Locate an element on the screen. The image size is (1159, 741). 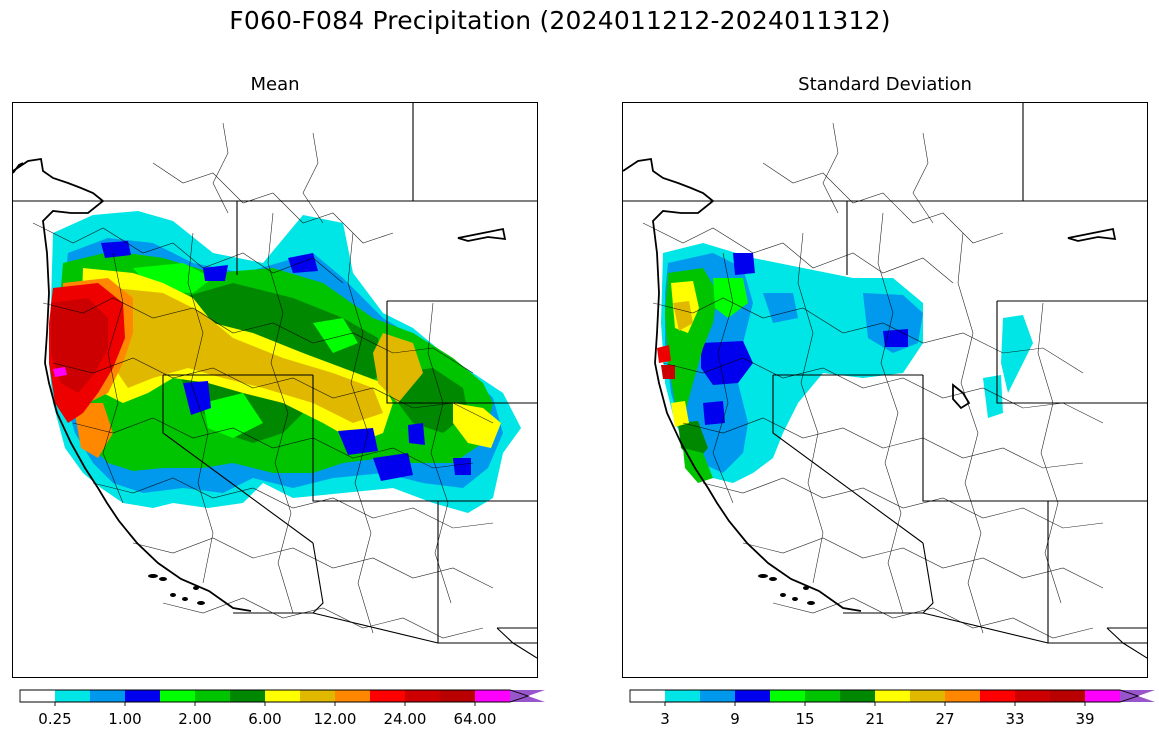
islands is located at coordinates (176, 589).